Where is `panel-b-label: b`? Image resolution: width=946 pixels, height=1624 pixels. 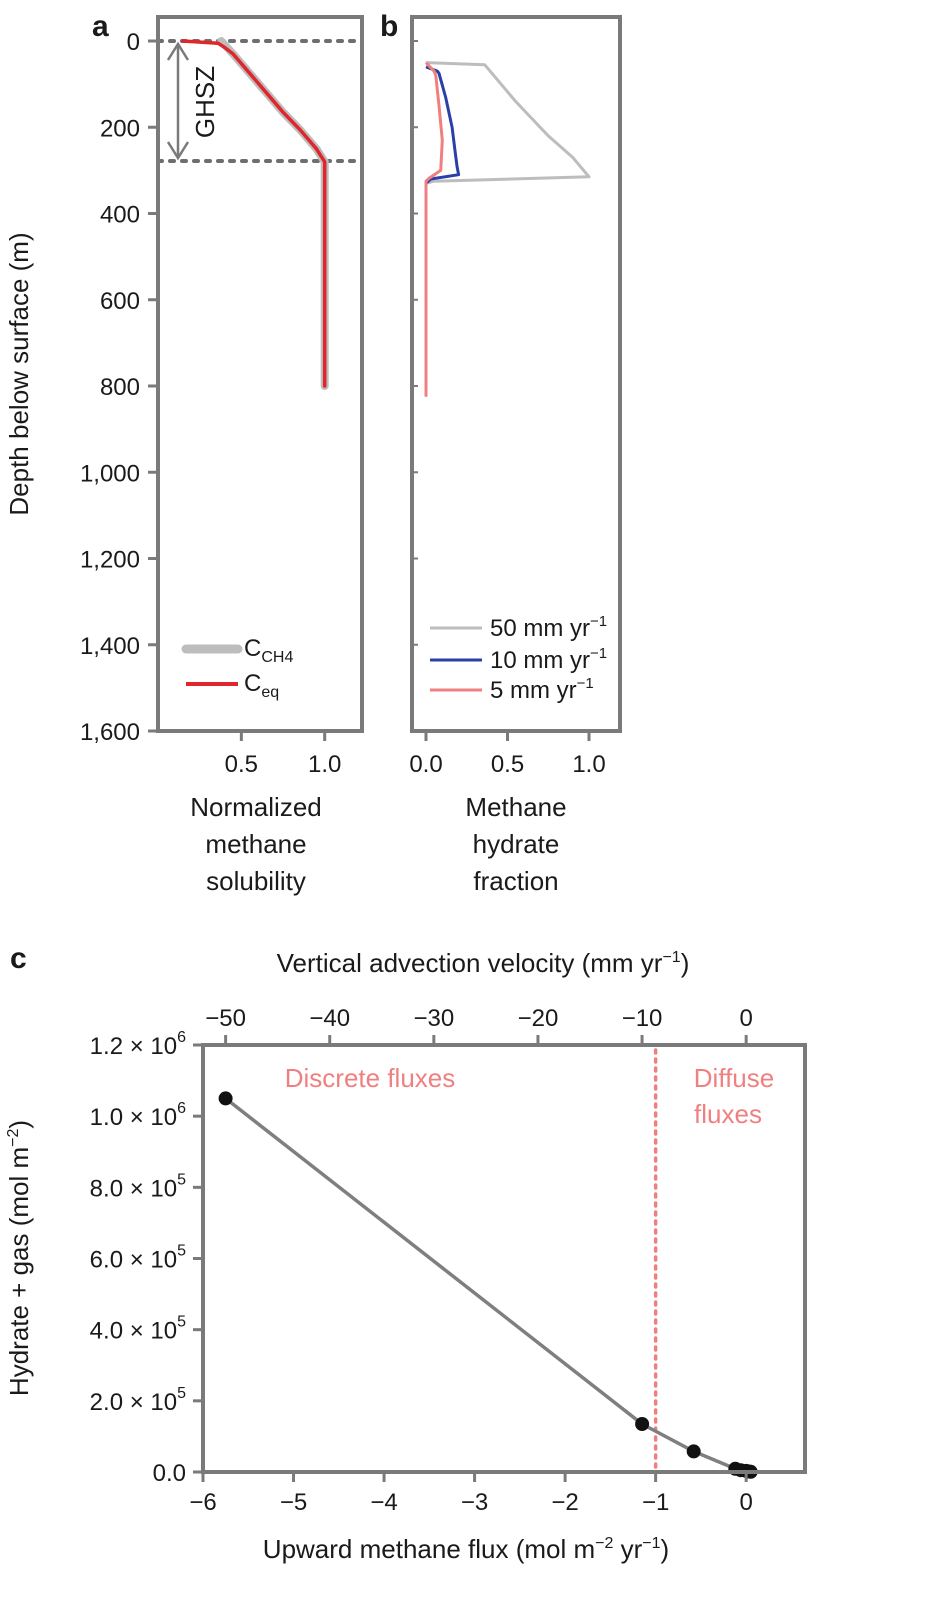 panel-b-label: b is located at coordinates (389, 26).